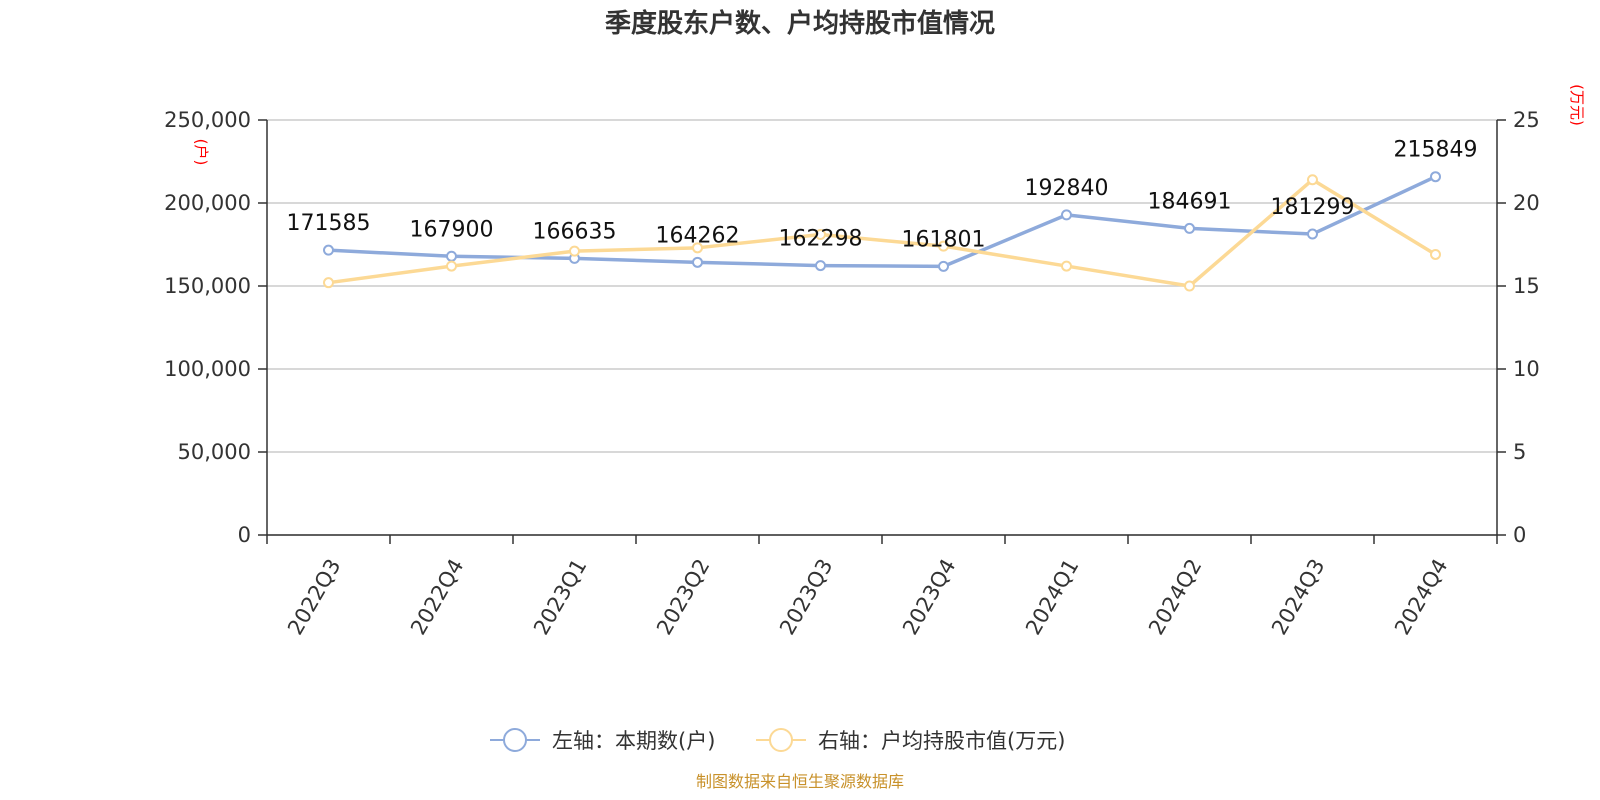 This screenshot has height=800, width=1600. I want to click on data-label: 181299, so click(1313, 207).